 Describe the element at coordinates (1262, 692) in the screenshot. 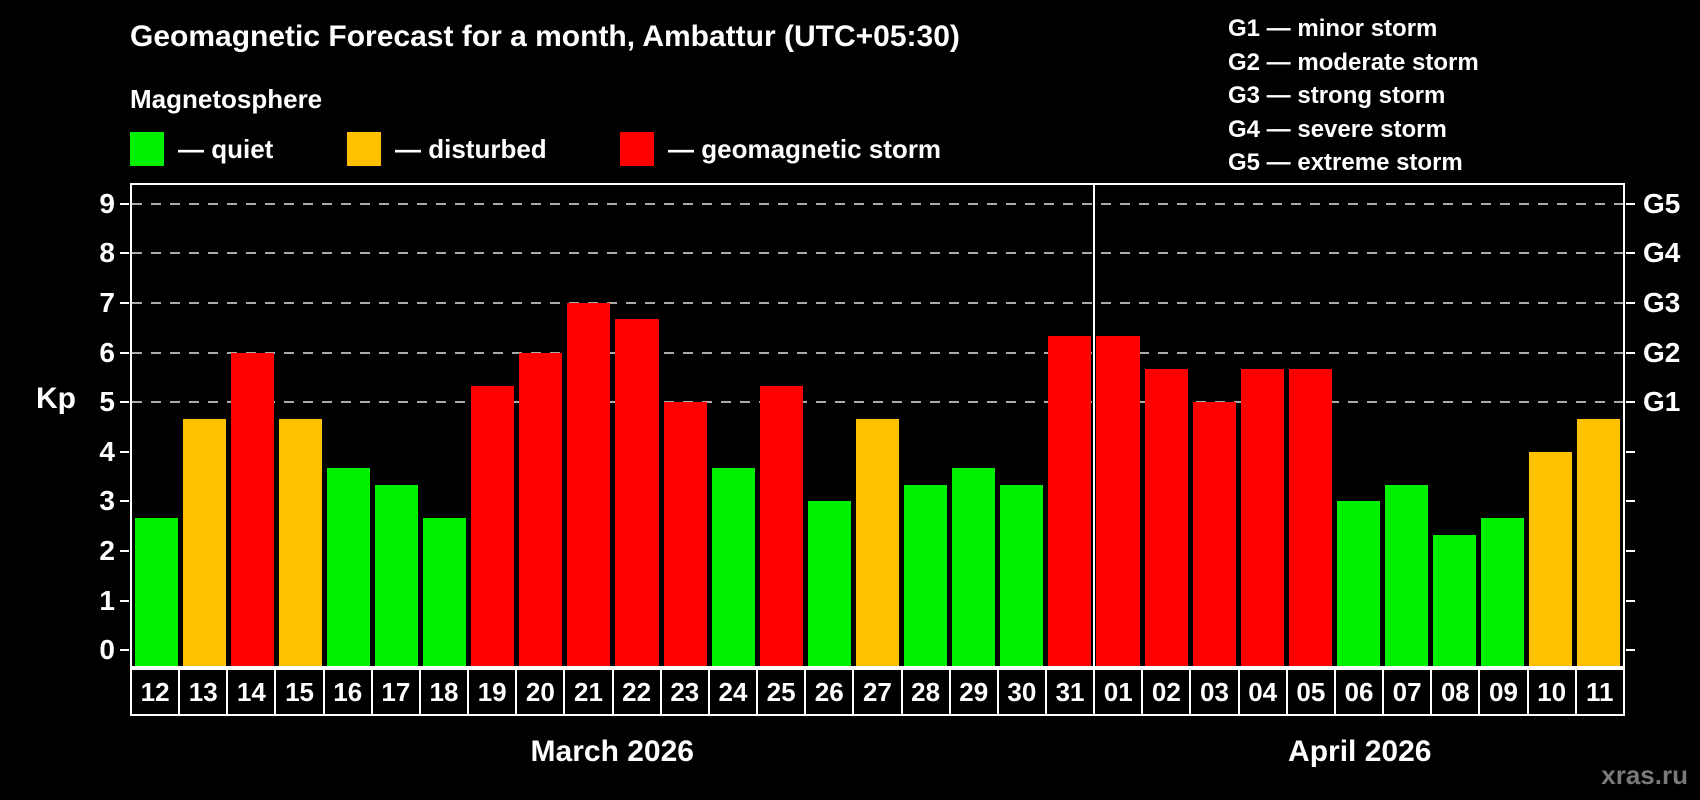

I see `date-cell-04: 04` at that location.